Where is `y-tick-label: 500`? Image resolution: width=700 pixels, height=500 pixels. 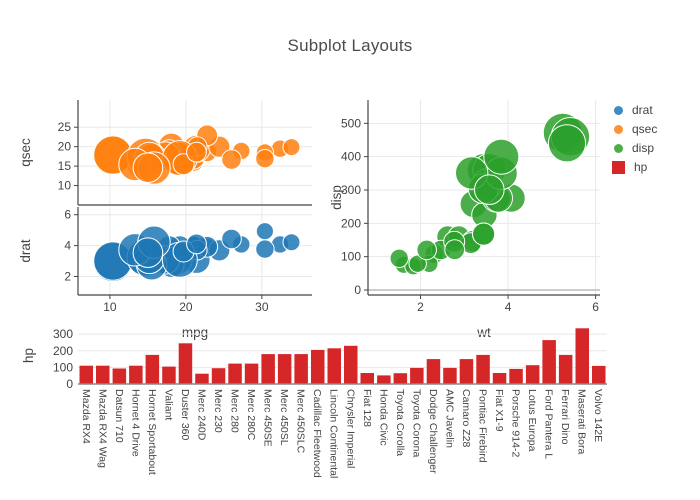 y-tick-label: 500 is located at coordinates (351, 123).